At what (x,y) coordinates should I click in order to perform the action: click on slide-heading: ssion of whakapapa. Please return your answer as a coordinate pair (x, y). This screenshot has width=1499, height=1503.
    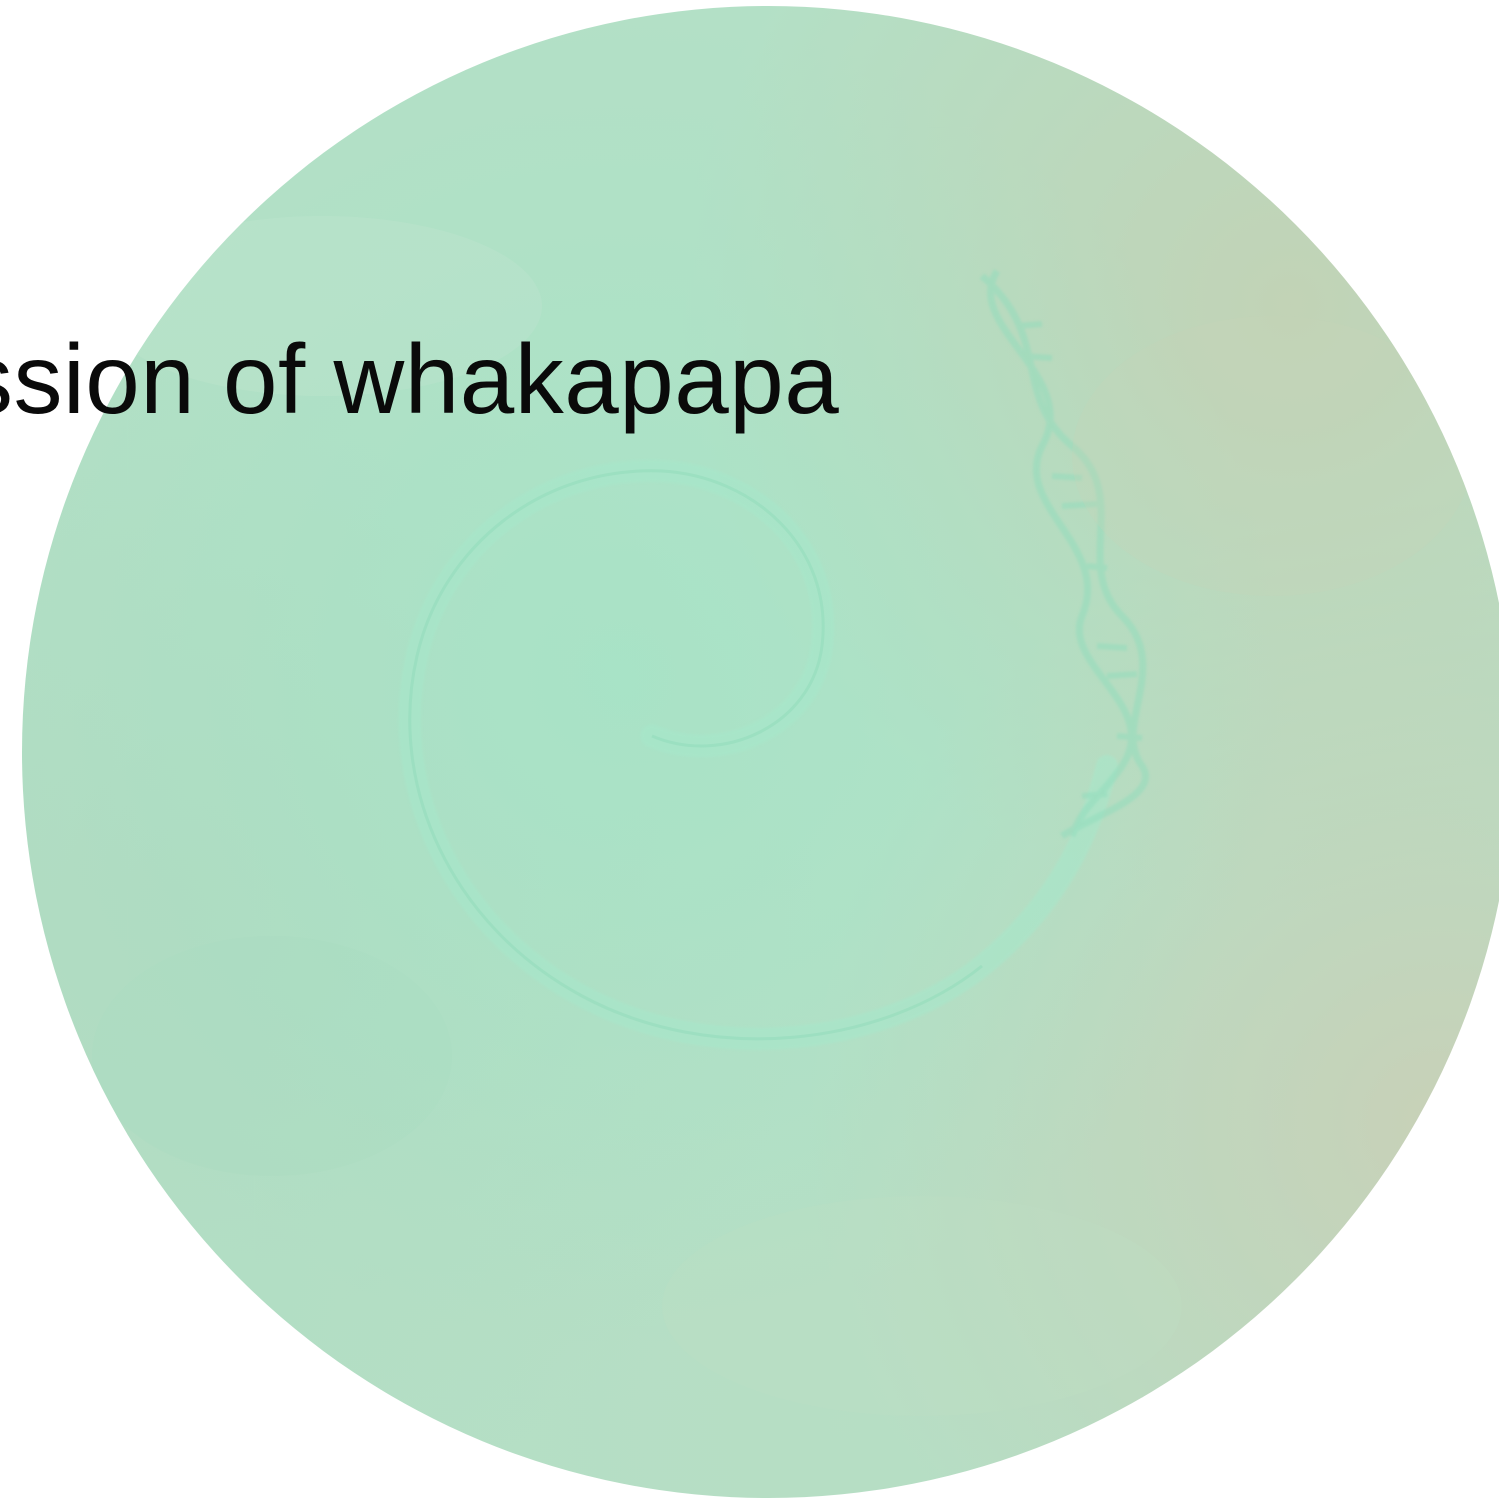
    Looking at the image, I should click on (420, 379).